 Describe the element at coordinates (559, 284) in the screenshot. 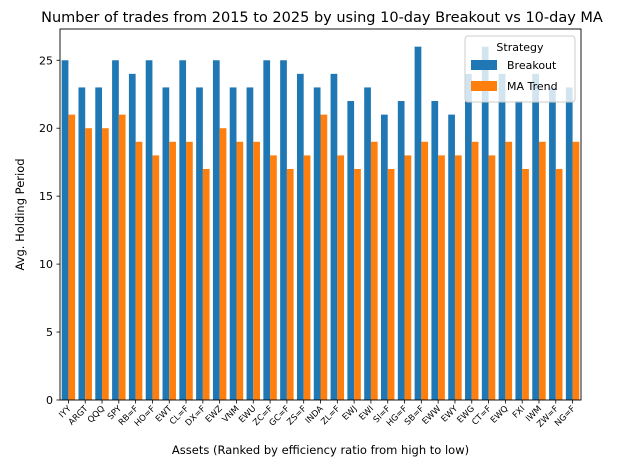

I see `bar-ma-trend-zw-f` at that location.